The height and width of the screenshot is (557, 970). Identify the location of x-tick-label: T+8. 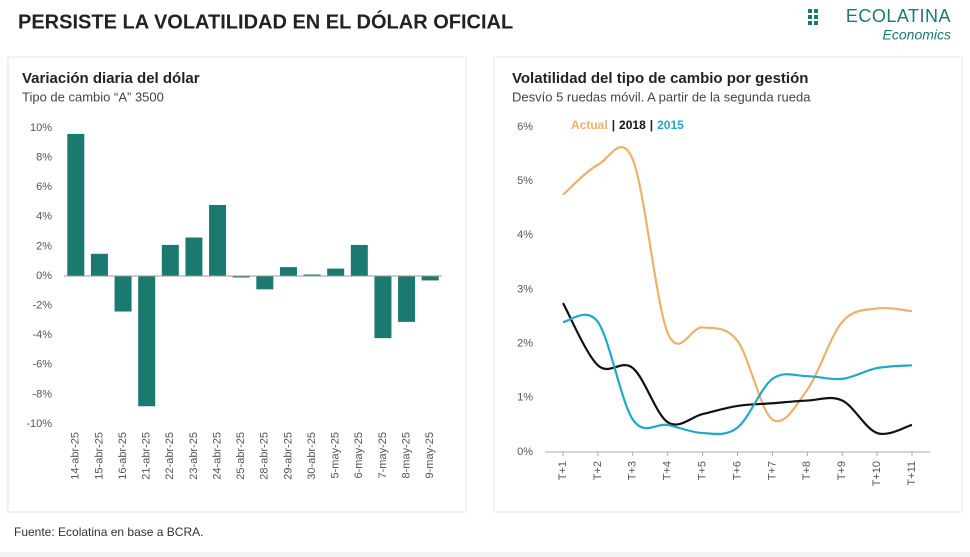
(807, 470).